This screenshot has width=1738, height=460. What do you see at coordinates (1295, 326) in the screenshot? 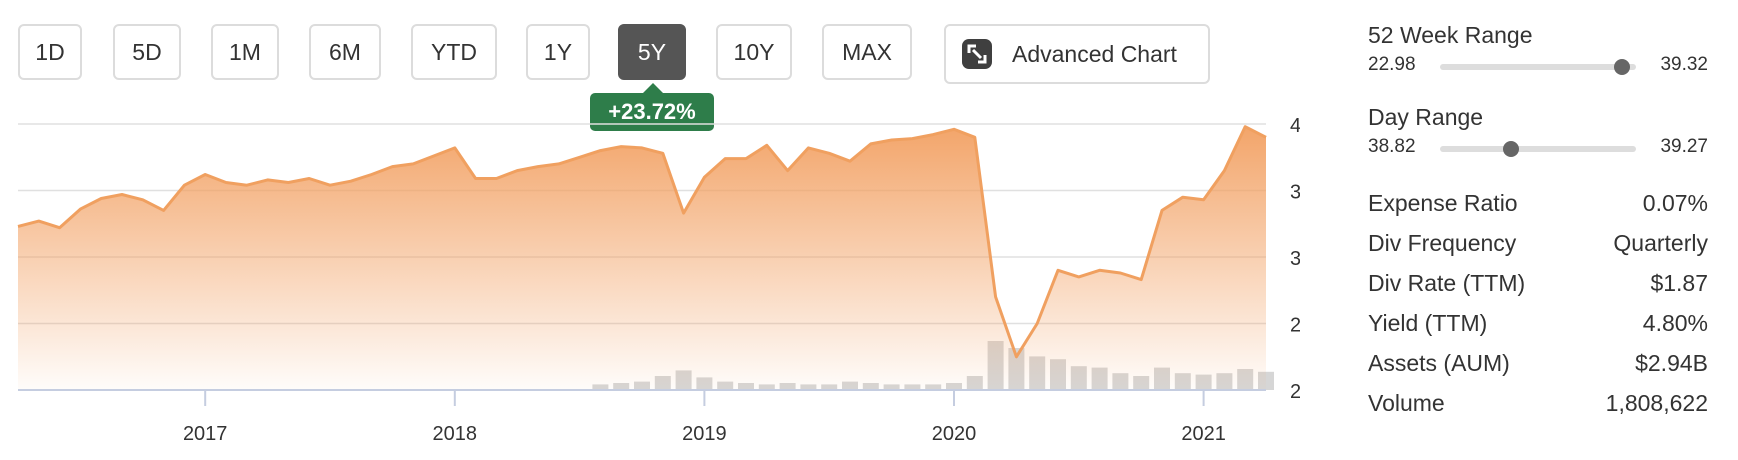
I see `y-tick-label: 25` at bounding box center [1295, 326].